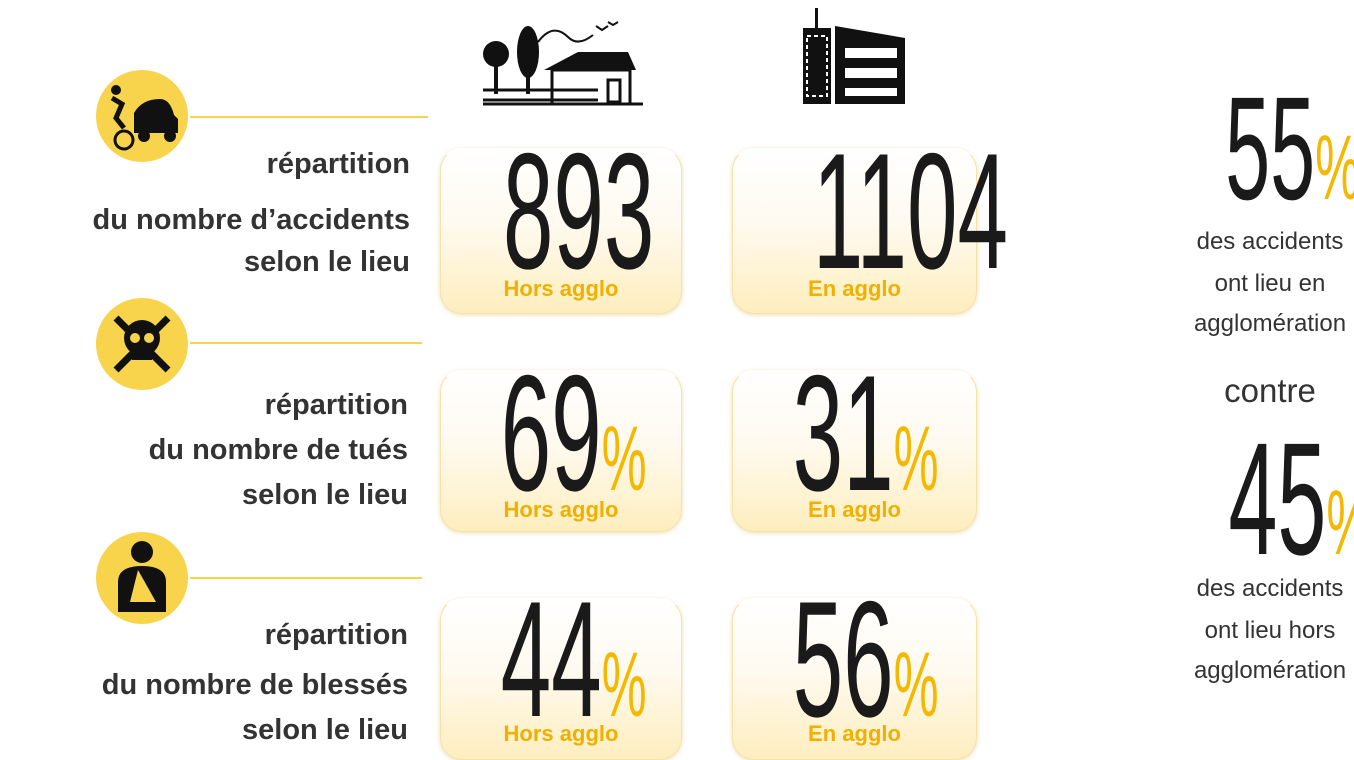 The image size is (1354, 760). I want to click on stat-figure: 69%, so click(561, 433).